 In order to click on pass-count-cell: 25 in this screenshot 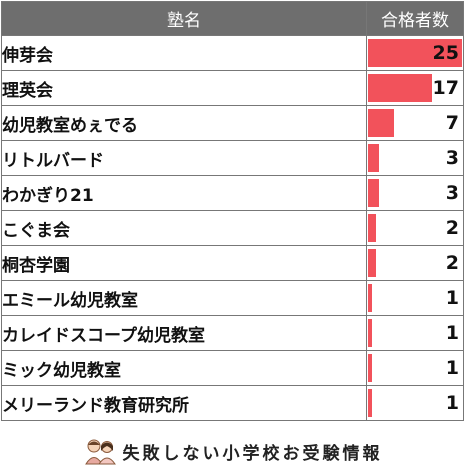, I will do `click(415, 53)`.